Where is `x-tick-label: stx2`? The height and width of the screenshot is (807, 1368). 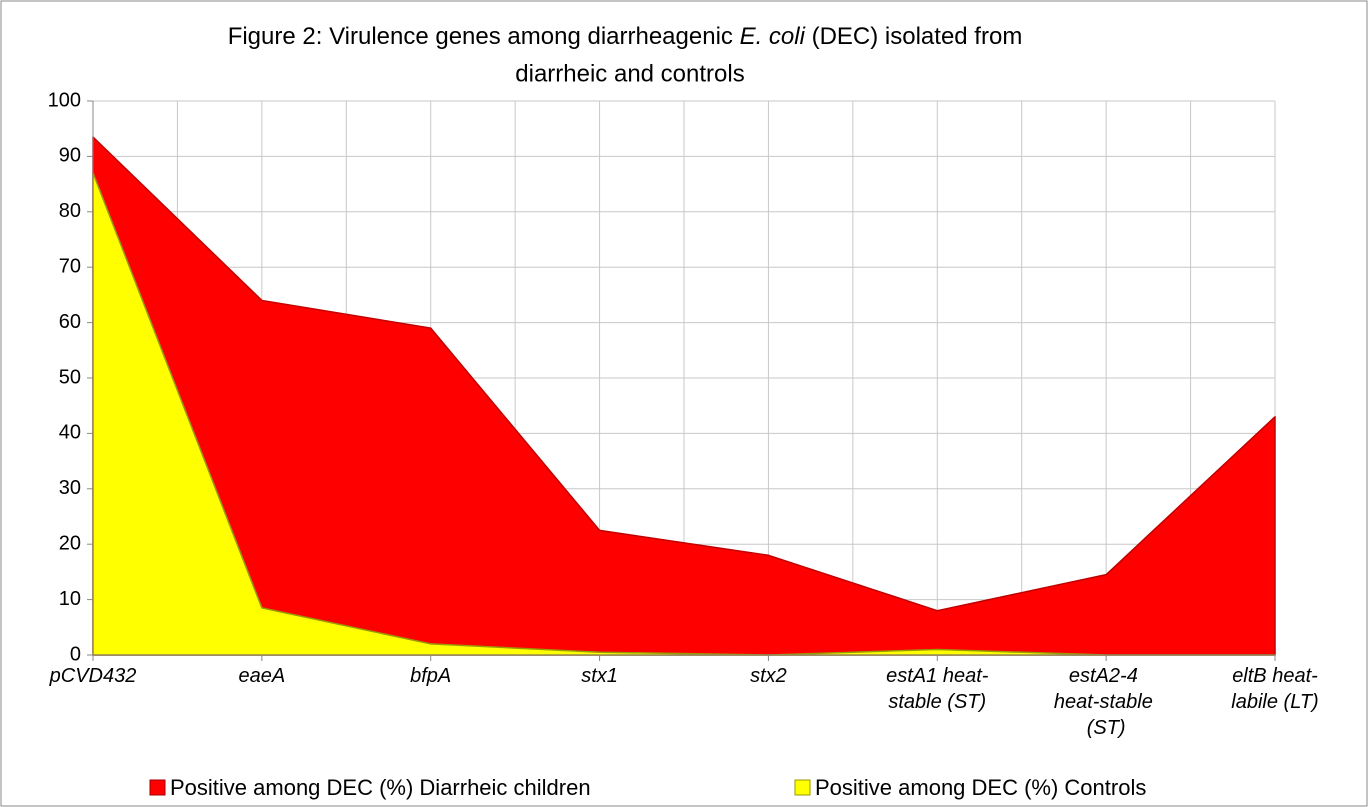 x-tick-label: stx2 is located at coordinates (768, 676).